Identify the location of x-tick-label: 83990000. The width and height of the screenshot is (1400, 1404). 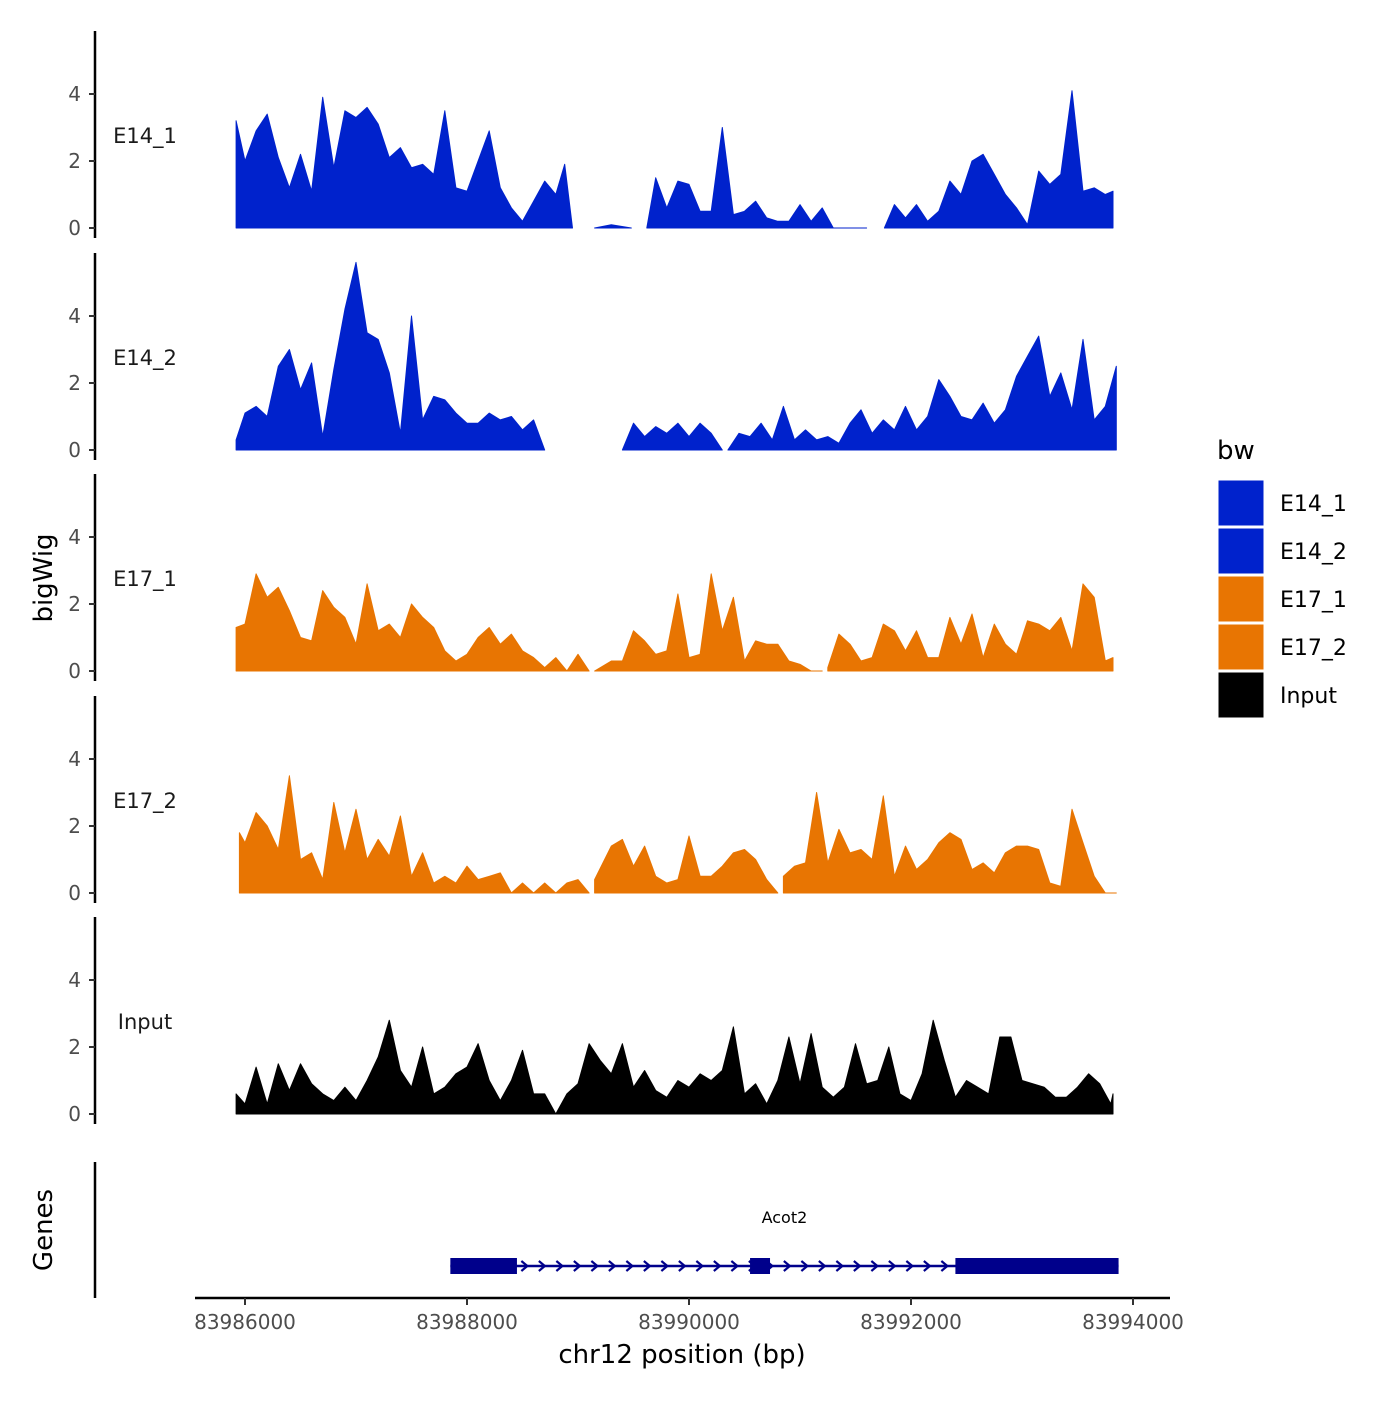
(689, 1322).